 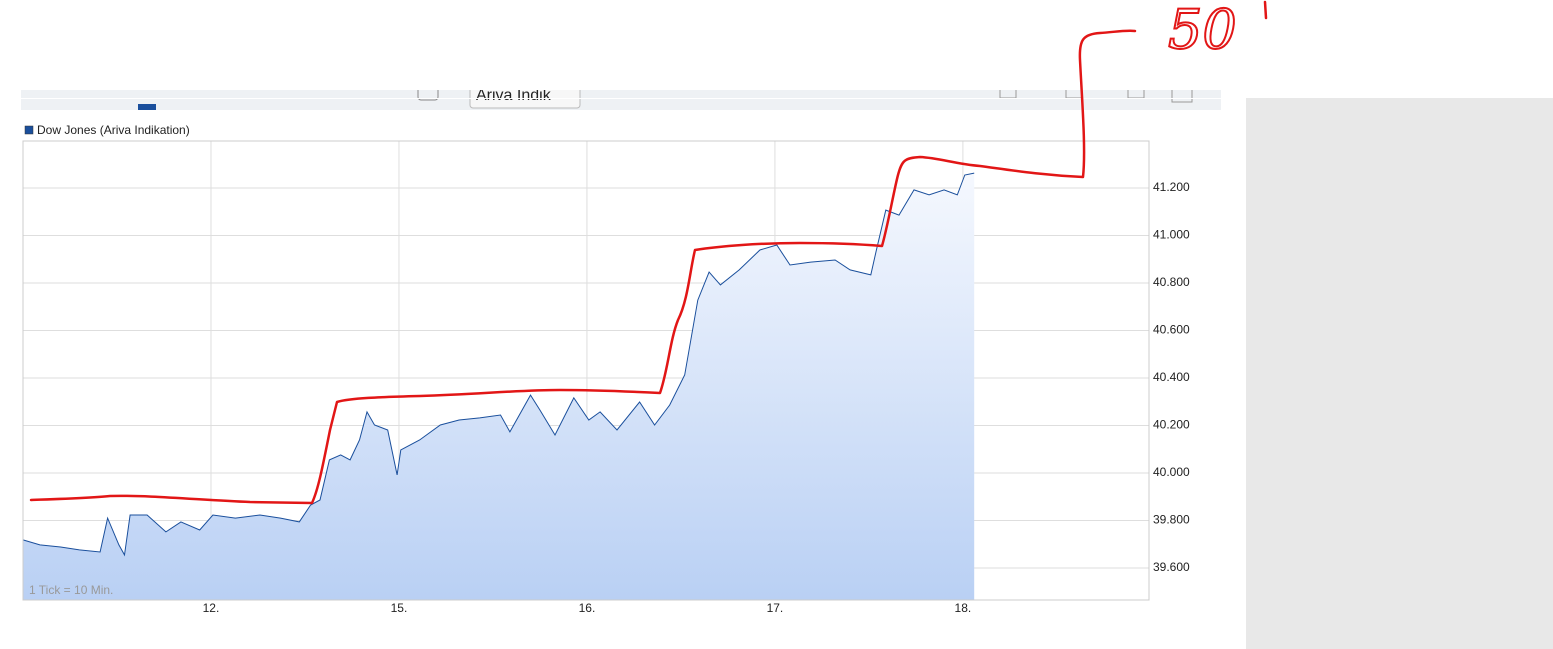 I want to click on legend-label: Dow Jones (Ariva Indikation), so click(x=113, y=130).